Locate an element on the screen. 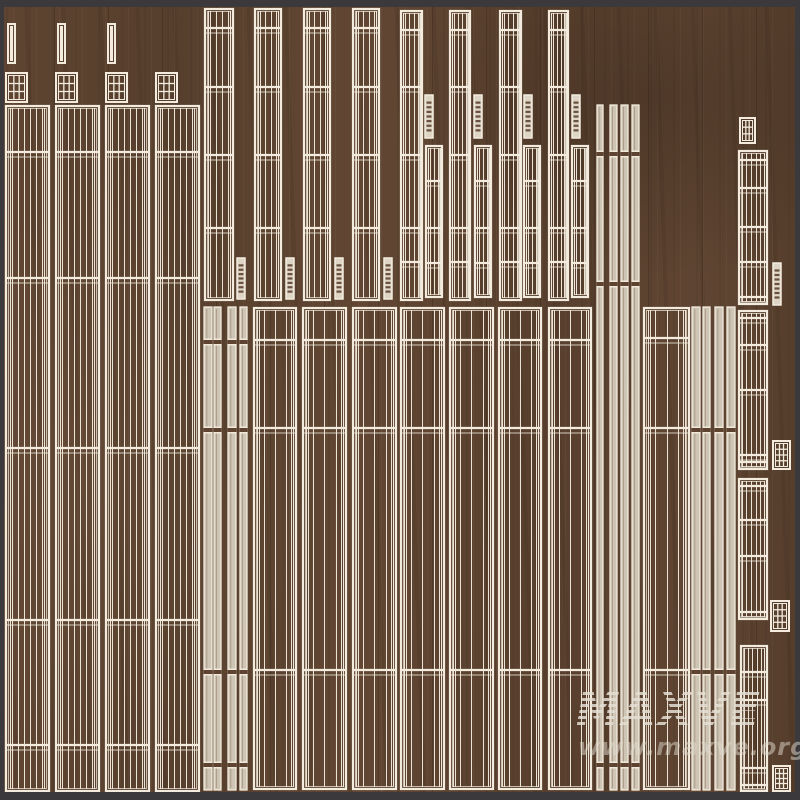  watermark-url: www.maxve.org is located at coordinates (689, 747).